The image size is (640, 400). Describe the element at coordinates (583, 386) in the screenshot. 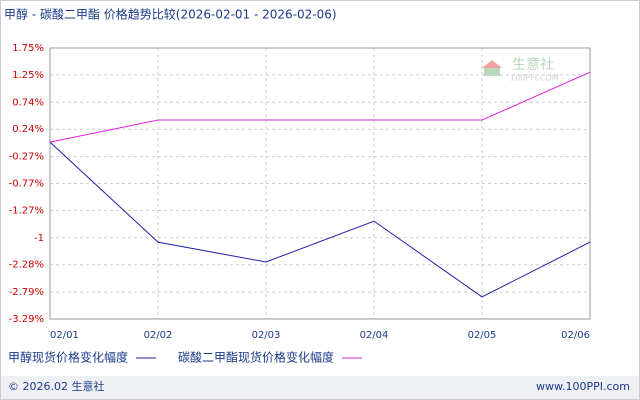

I see `footer-right: www.100PPI.com` at that location.